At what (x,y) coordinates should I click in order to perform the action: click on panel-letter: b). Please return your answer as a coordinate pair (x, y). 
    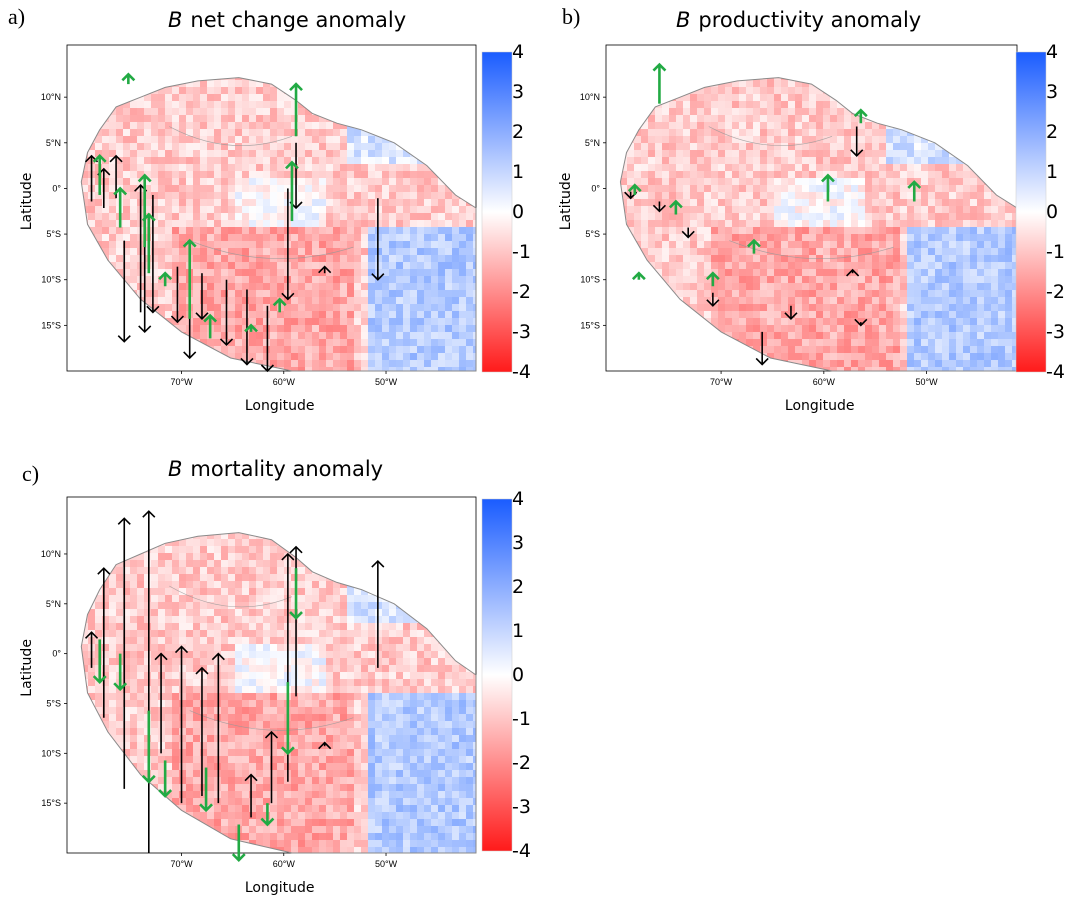
    Looking at the image, I should click on (571, 16).